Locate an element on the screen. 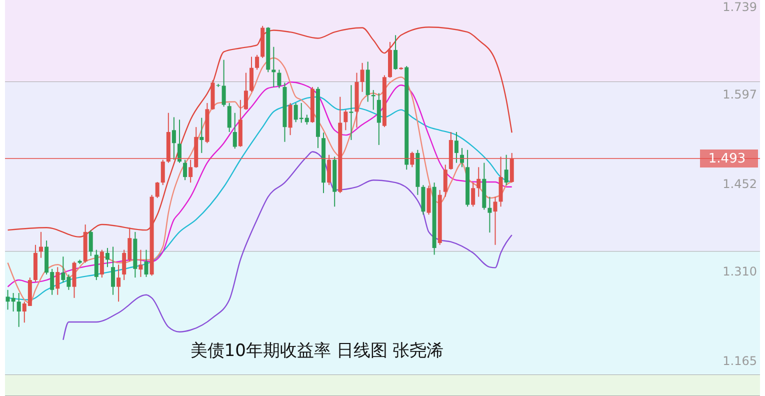  y-tick-label: 1.165 is located at coordinates (739, 361).